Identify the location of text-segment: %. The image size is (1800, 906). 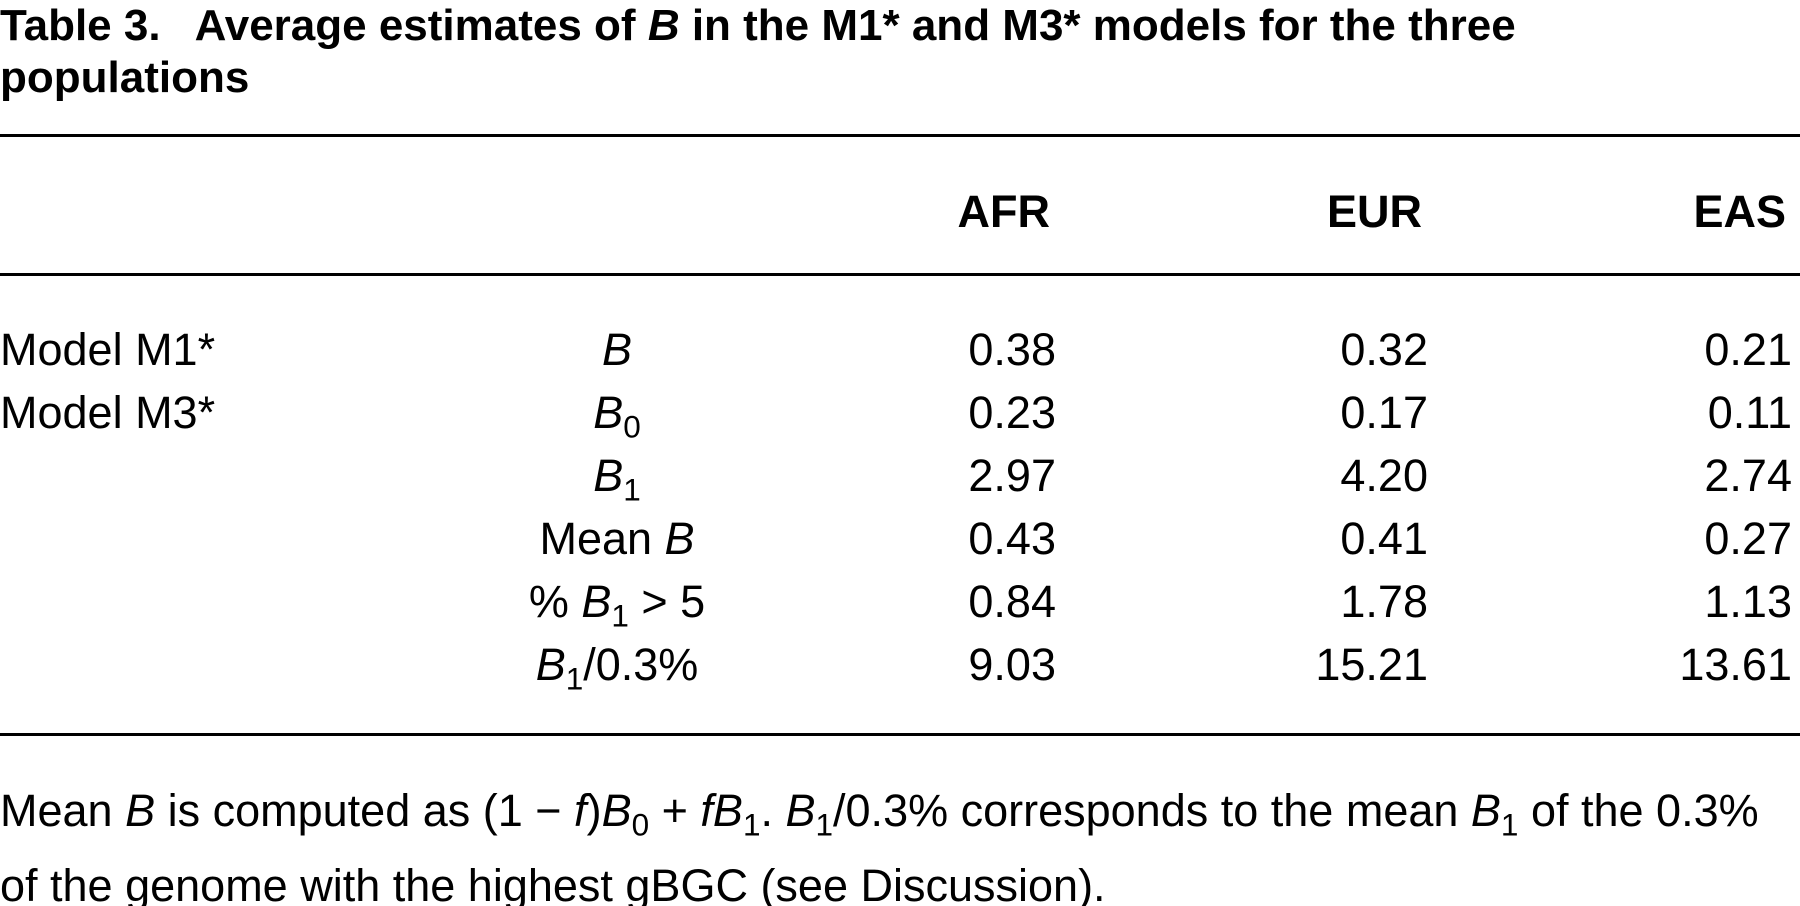
(555, 601).